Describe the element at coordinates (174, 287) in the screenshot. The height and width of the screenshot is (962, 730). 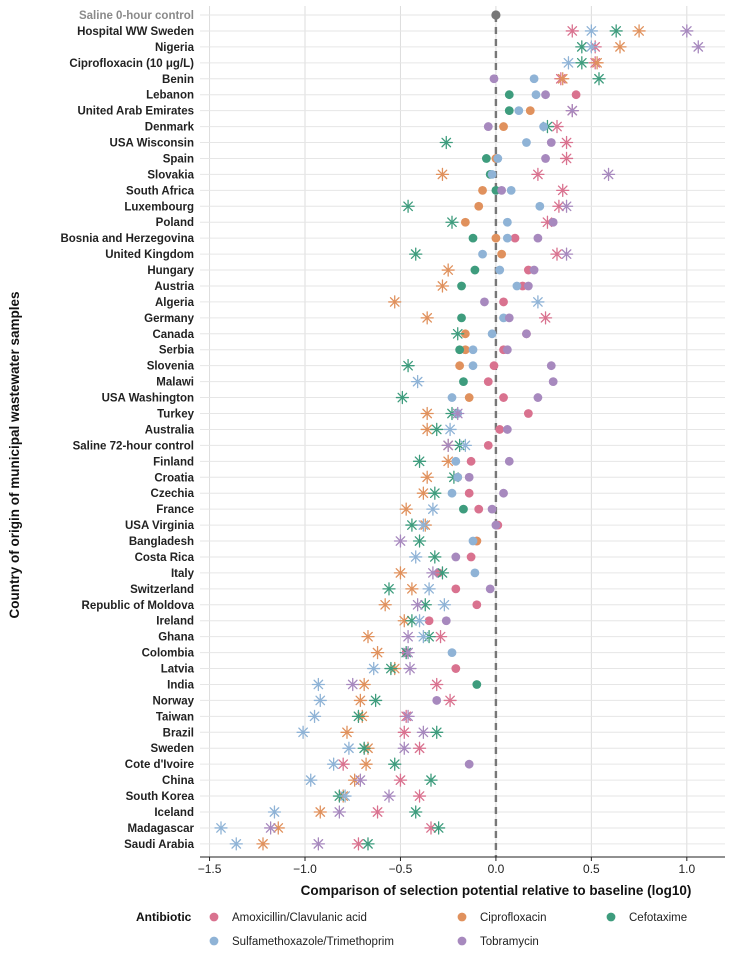
I see `y-tick-label: Austria` at that location.